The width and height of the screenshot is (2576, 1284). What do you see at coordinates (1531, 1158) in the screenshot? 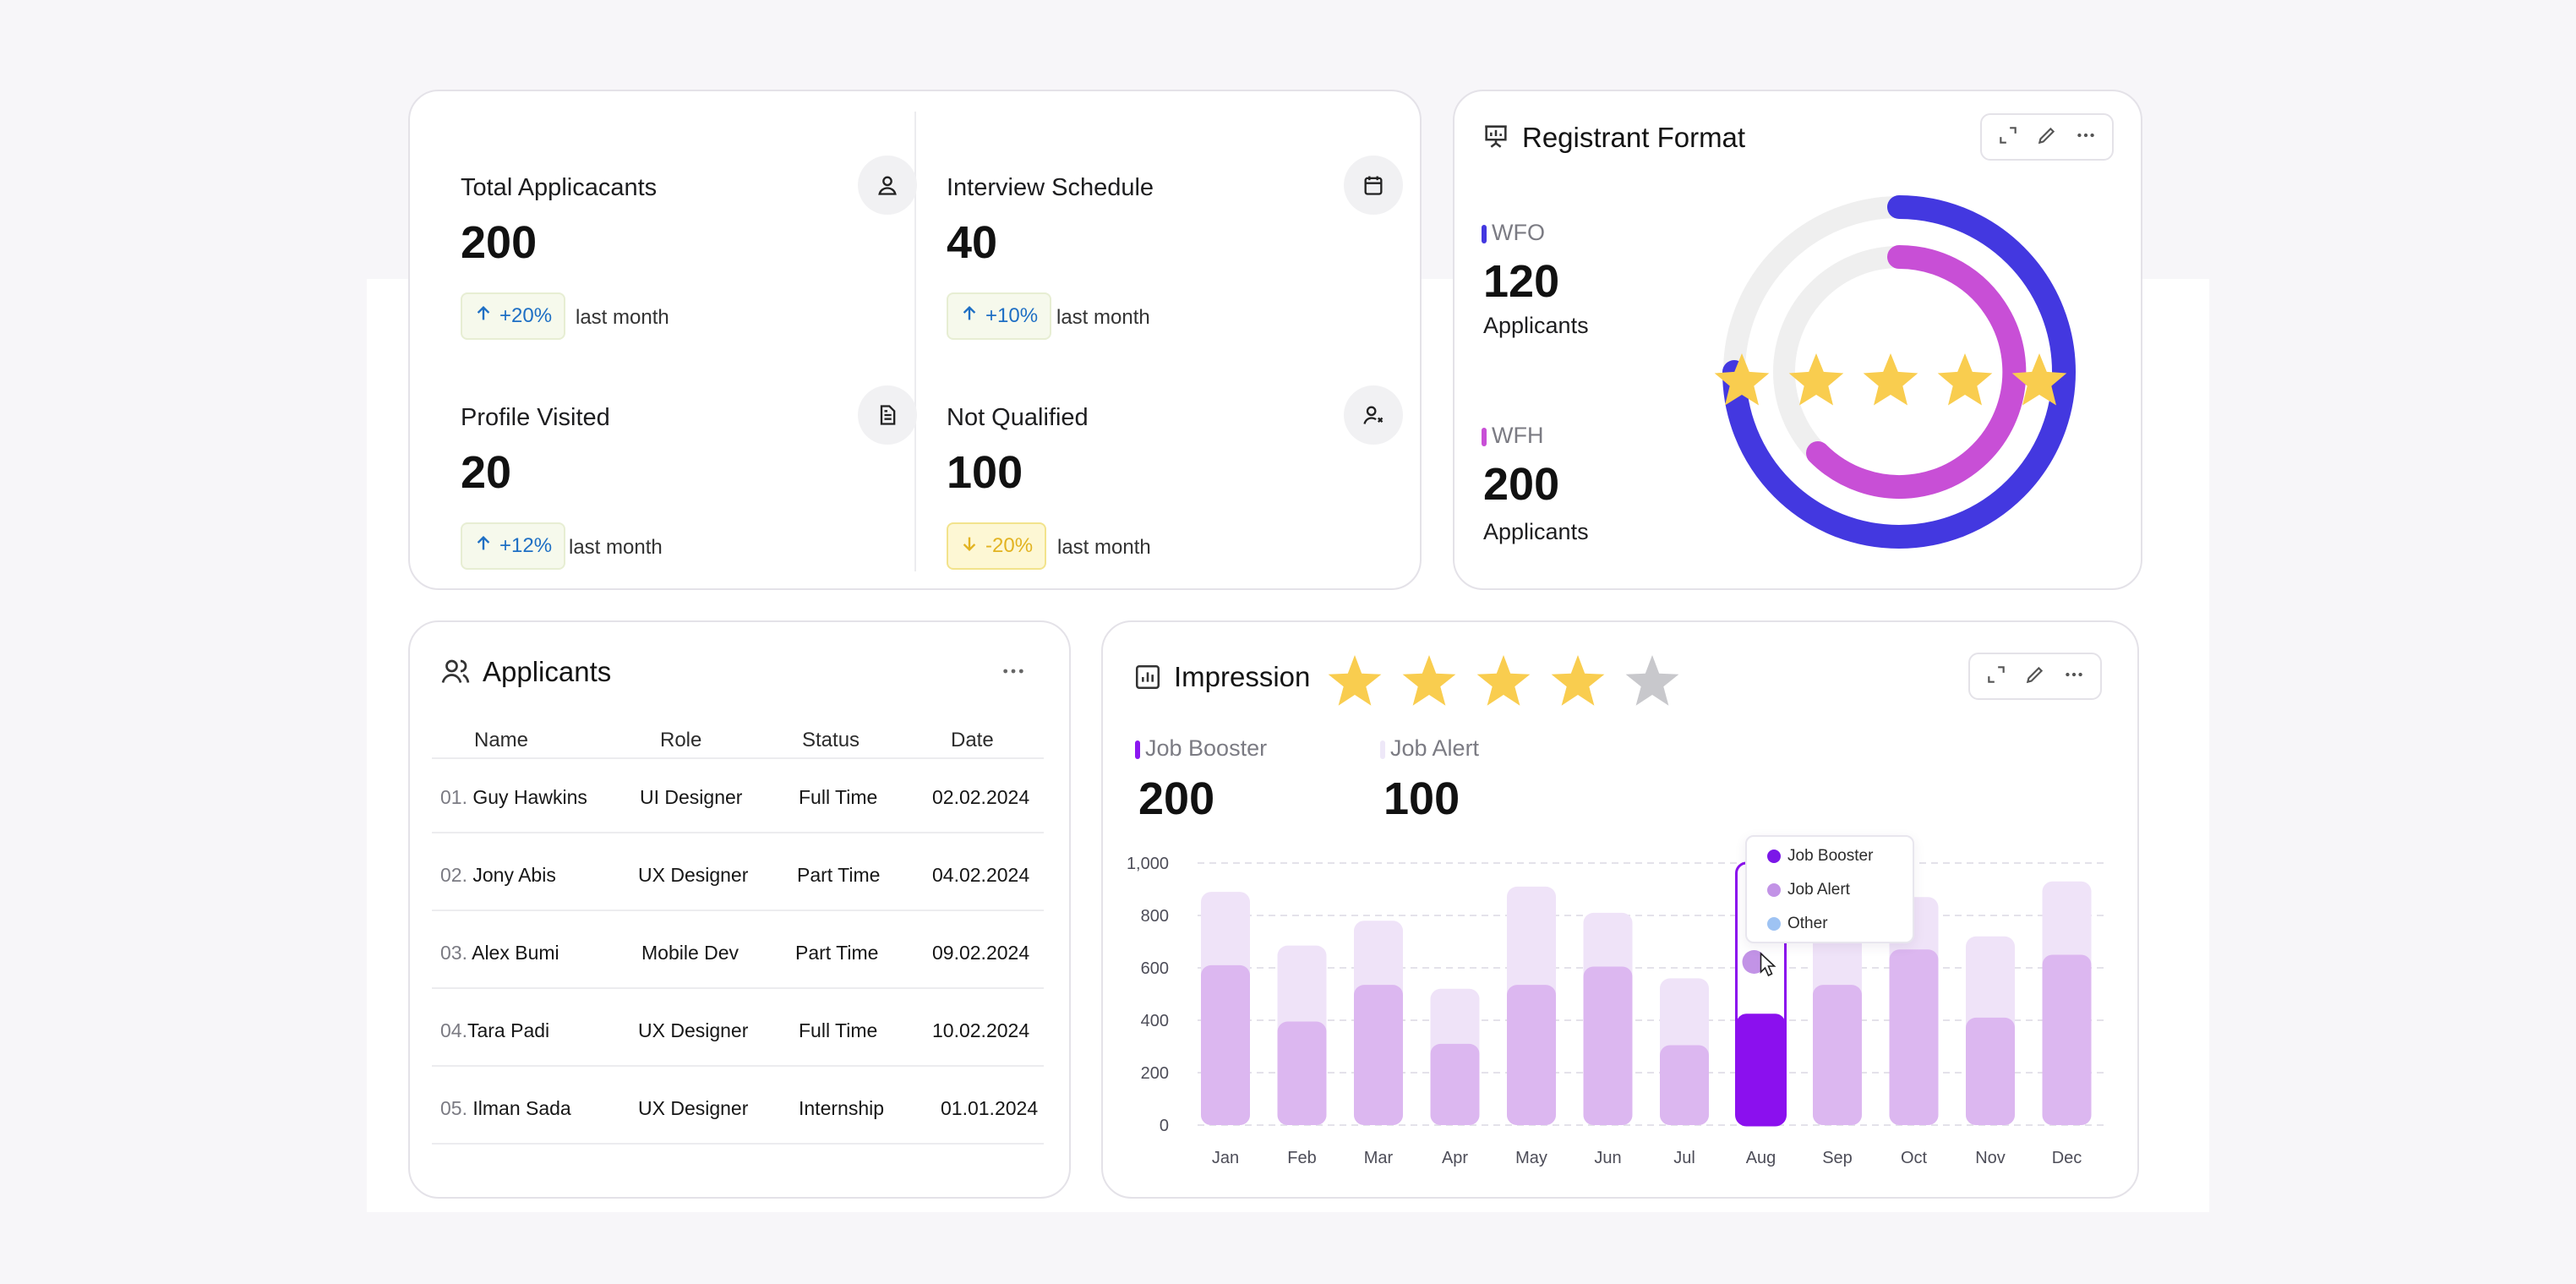
I see `x-tick-label: May` at bounding box center [1531, 1158].